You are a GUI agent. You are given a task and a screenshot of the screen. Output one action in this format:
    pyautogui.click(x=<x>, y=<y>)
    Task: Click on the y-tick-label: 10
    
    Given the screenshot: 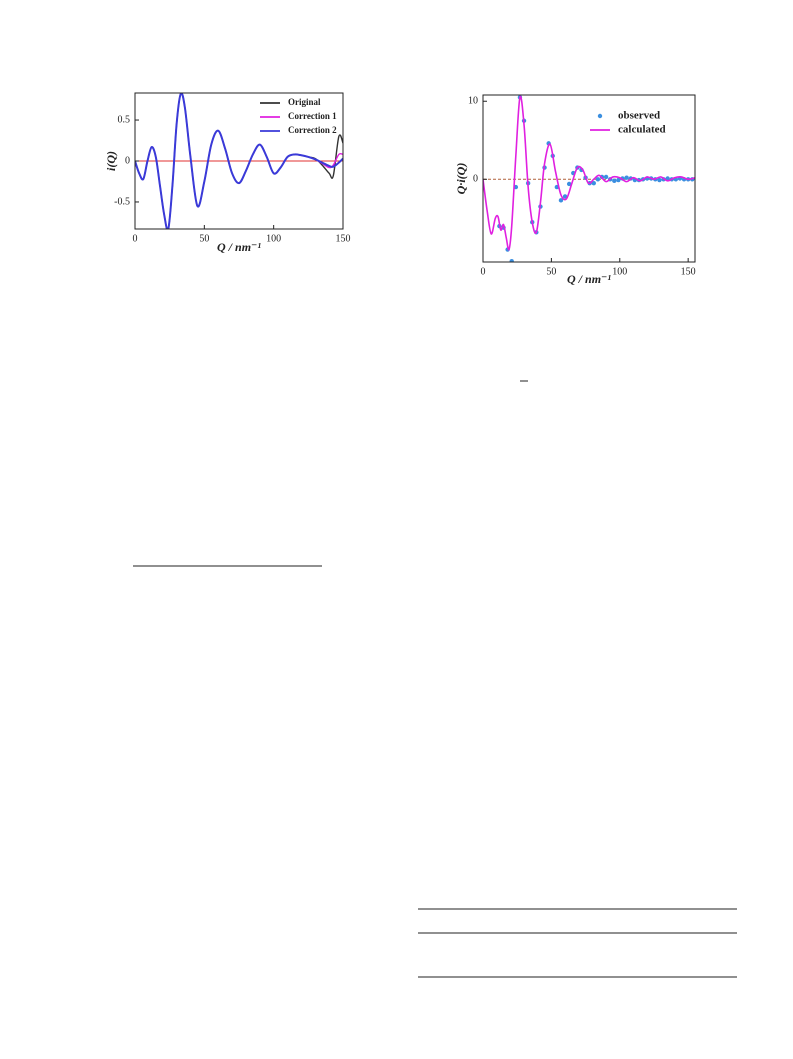 What is the action you would take?
    pyautogui.click(x=473, y=101)
    